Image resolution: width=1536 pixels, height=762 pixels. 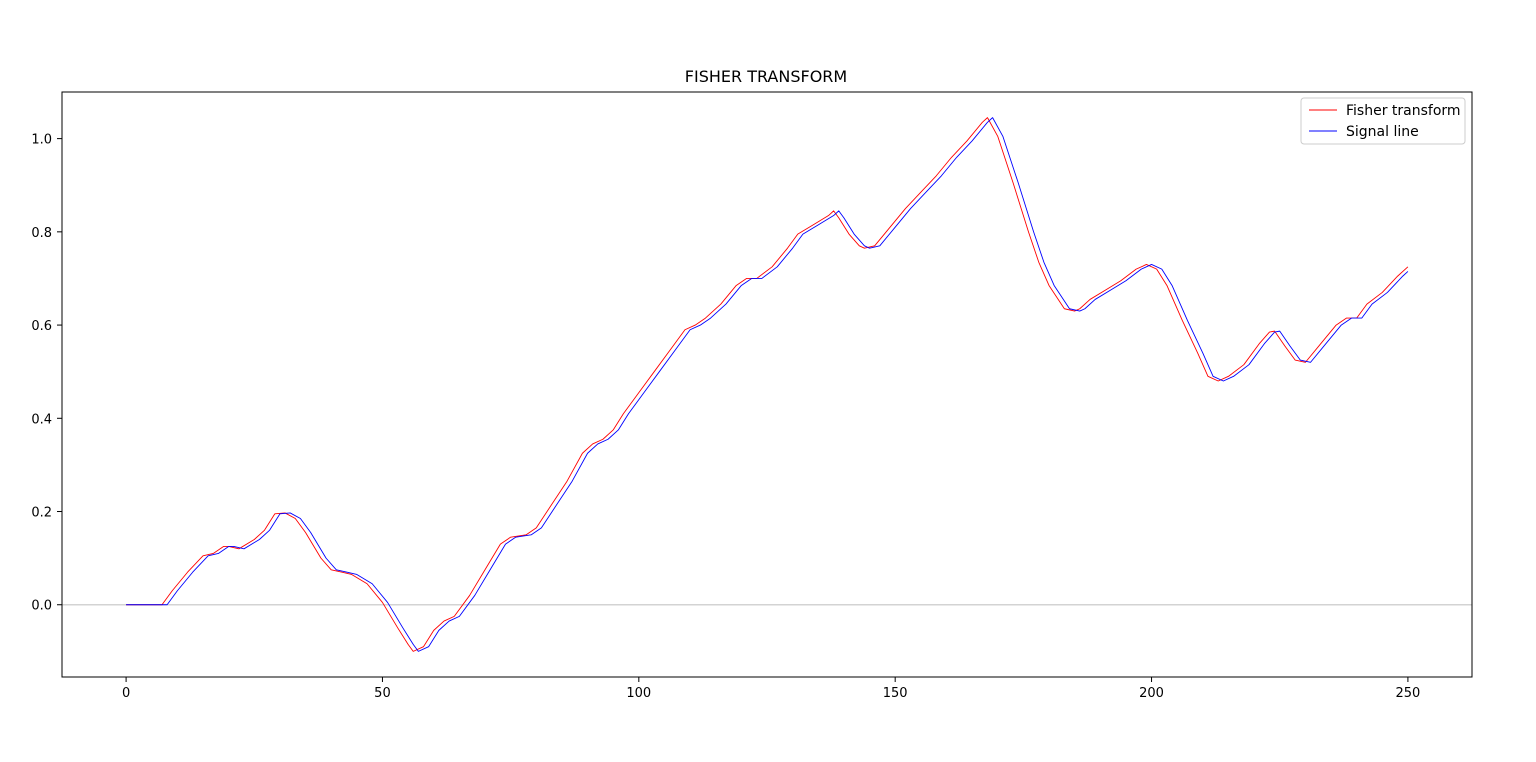 I want to click on x-axis: 0 50 100 150 200 250, so click(x=771, y=689).